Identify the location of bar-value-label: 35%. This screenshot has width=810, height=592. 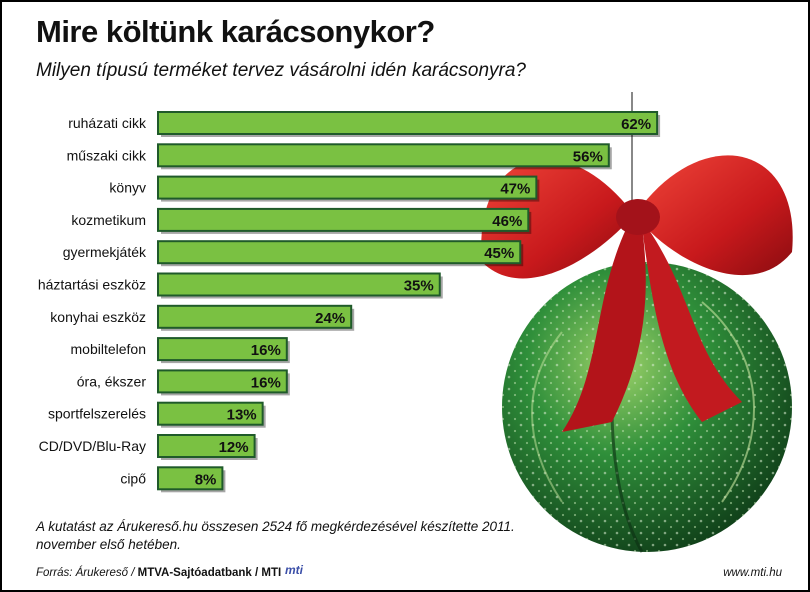
(419, 286).